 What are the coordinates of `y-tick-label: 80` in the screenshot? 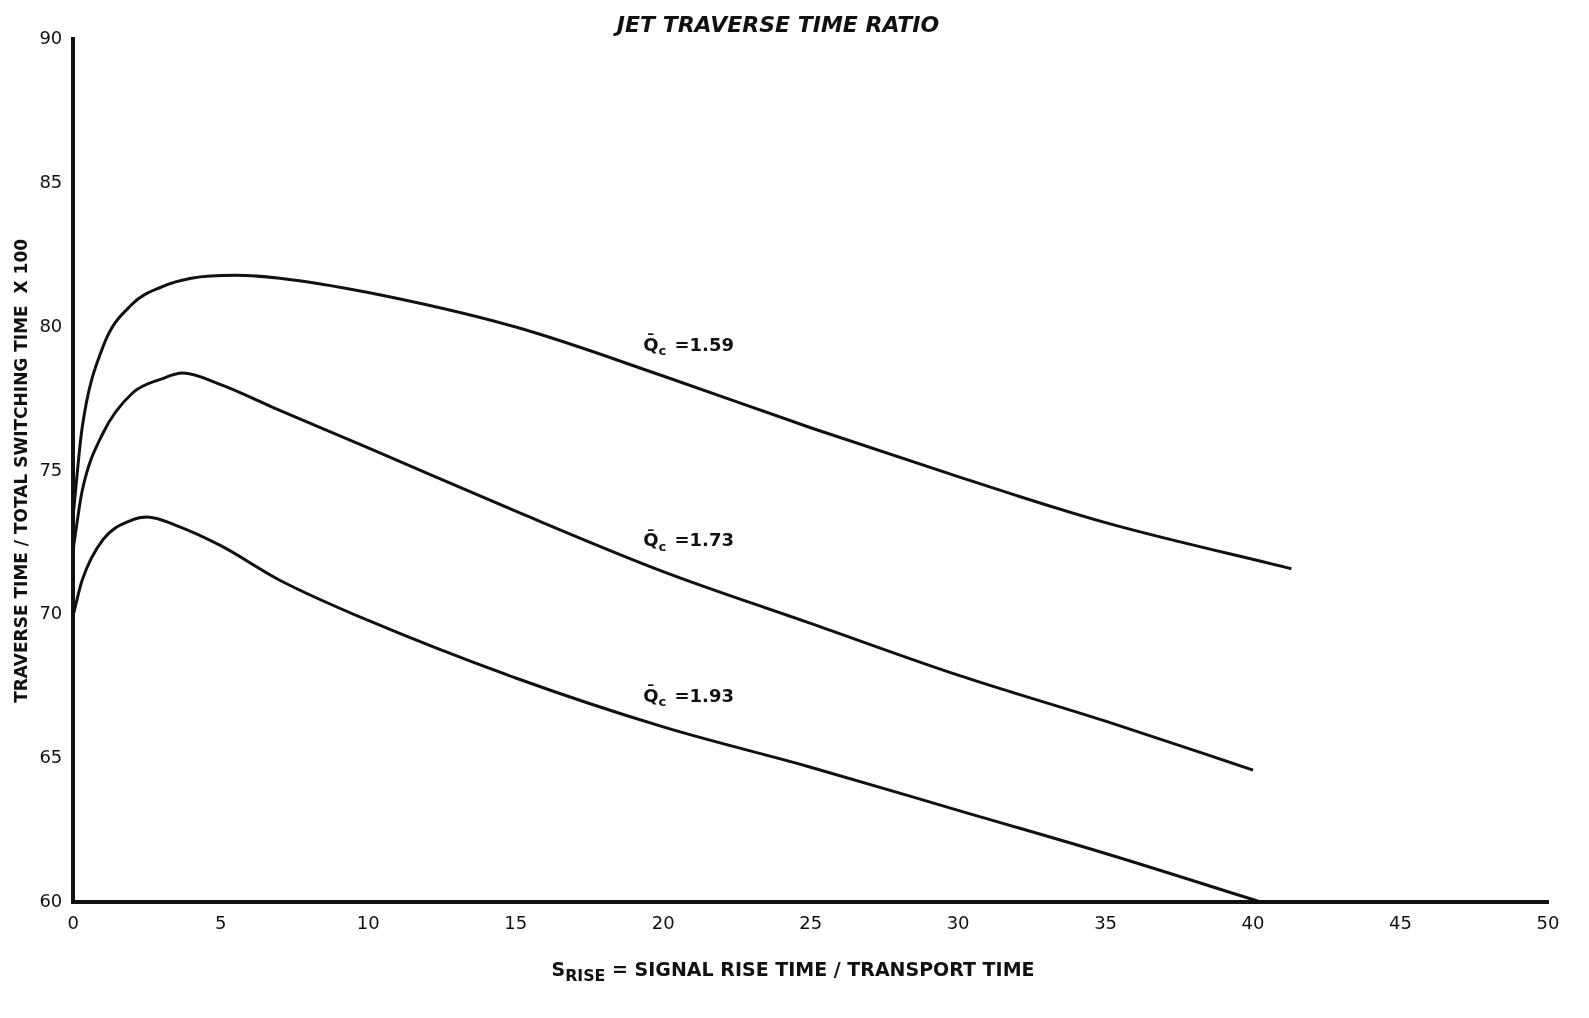 It's located at (51, 325).